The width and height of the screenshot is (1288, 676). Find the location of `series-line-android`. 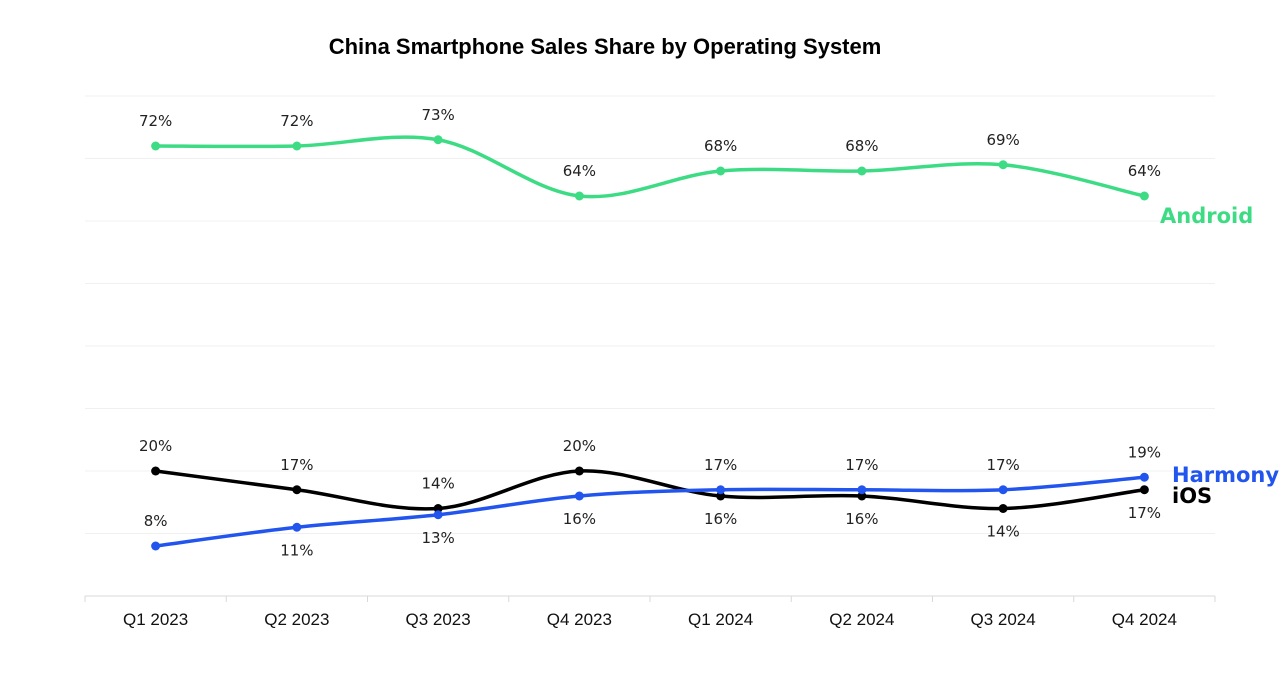

series-line-android is located at coordinates (650, 167).